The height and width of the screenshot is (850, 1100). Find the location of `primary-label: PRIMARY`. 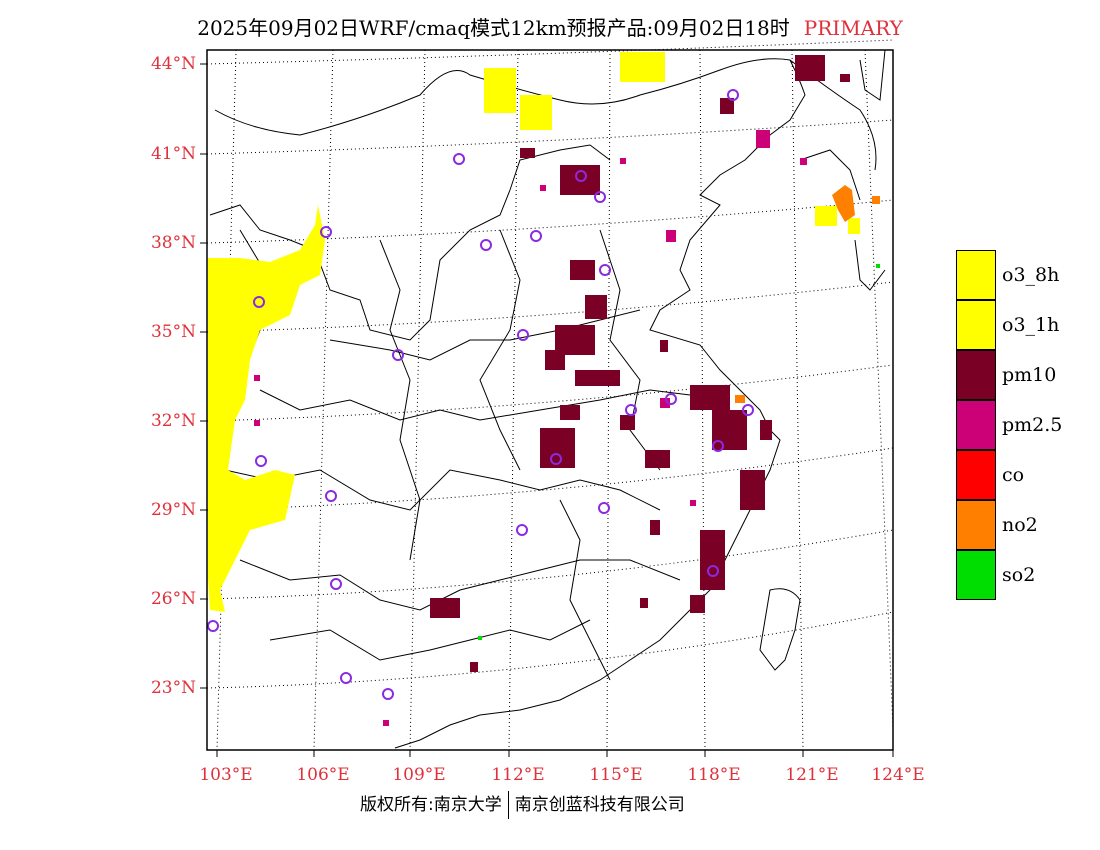

primary-label: PRIMARY is located at coordinates (853, 28).